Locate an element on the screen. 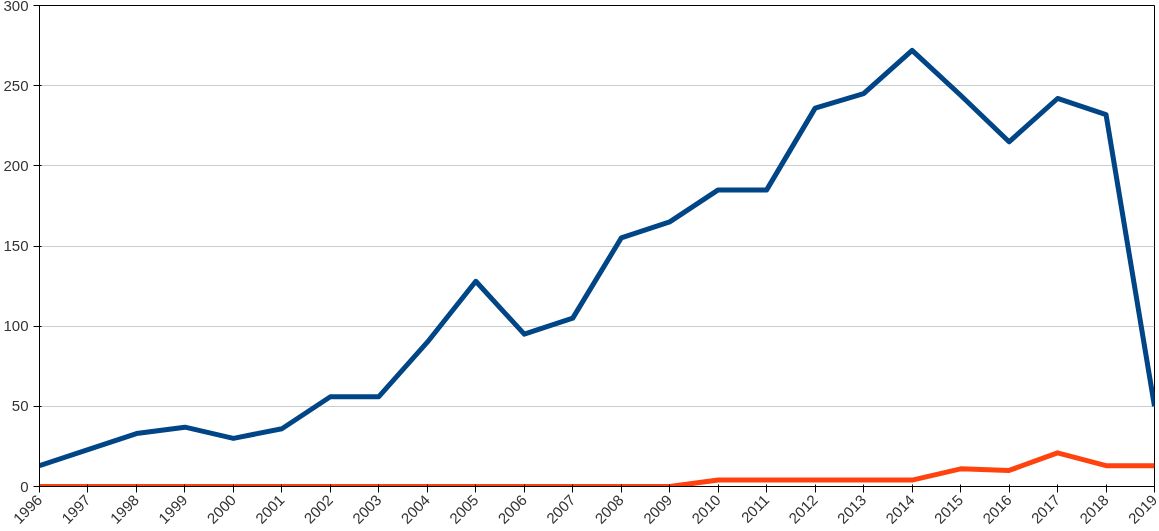  y-tick-label: 50 is located at coordinates (20, 406).